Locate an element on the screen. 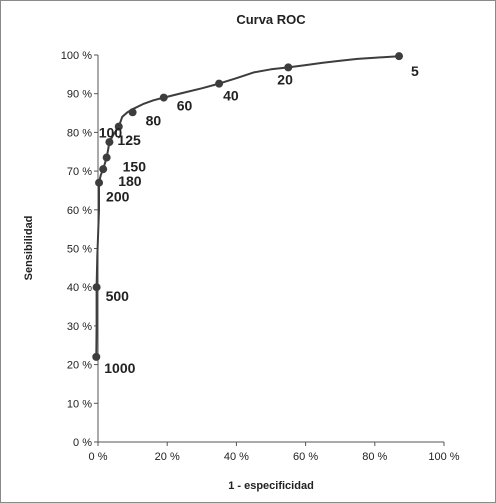 The image size is (496, 503). y-tick-label: 0 % is located at coordinates (82, 443).